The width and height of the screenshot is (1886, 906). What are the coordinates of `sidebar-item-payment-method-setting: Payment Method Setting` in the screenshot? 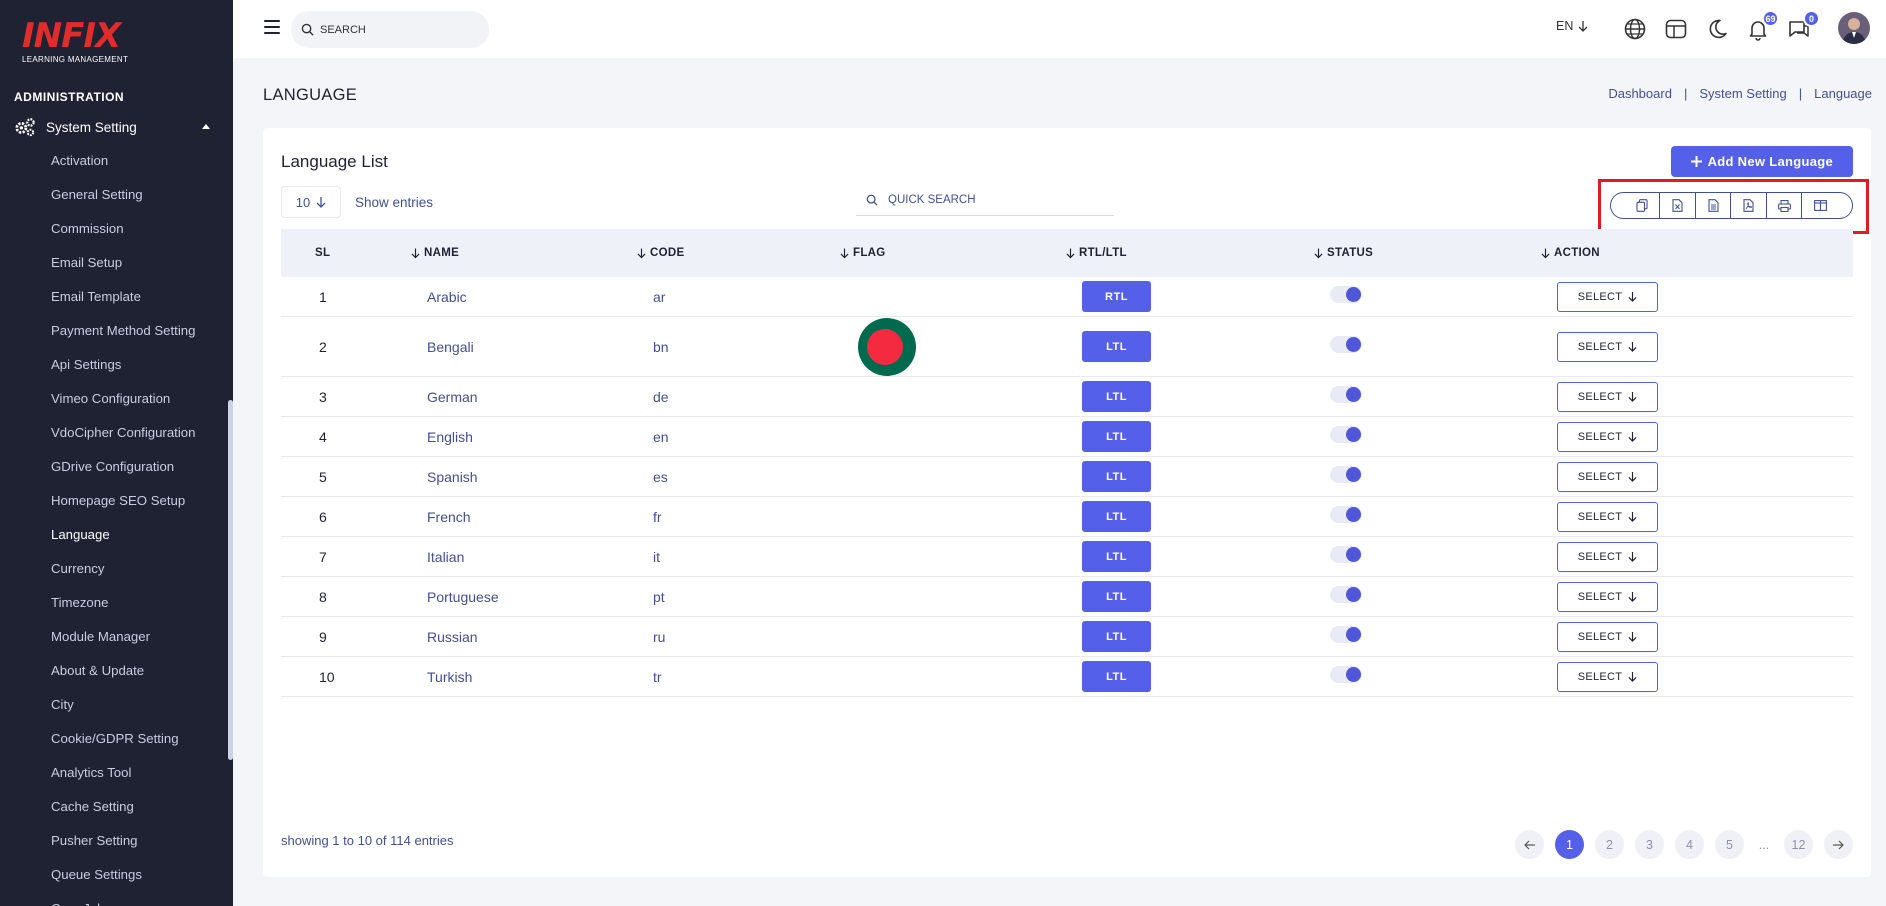 It's located at (123, 330).